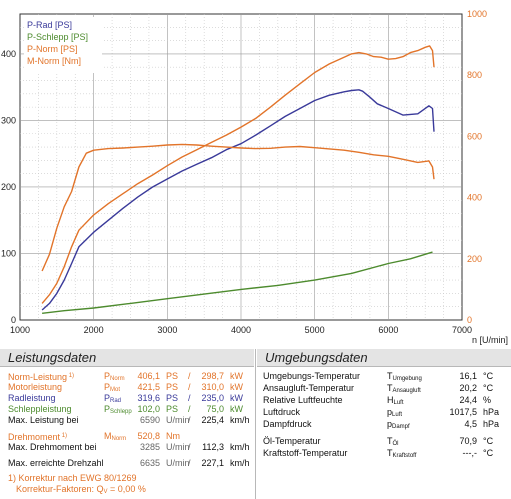 This screenshot has height=499, width=511. I want to click on footnote-korrektur: 1) Korrektur nach EWG 80/1269, so click(72, 478).